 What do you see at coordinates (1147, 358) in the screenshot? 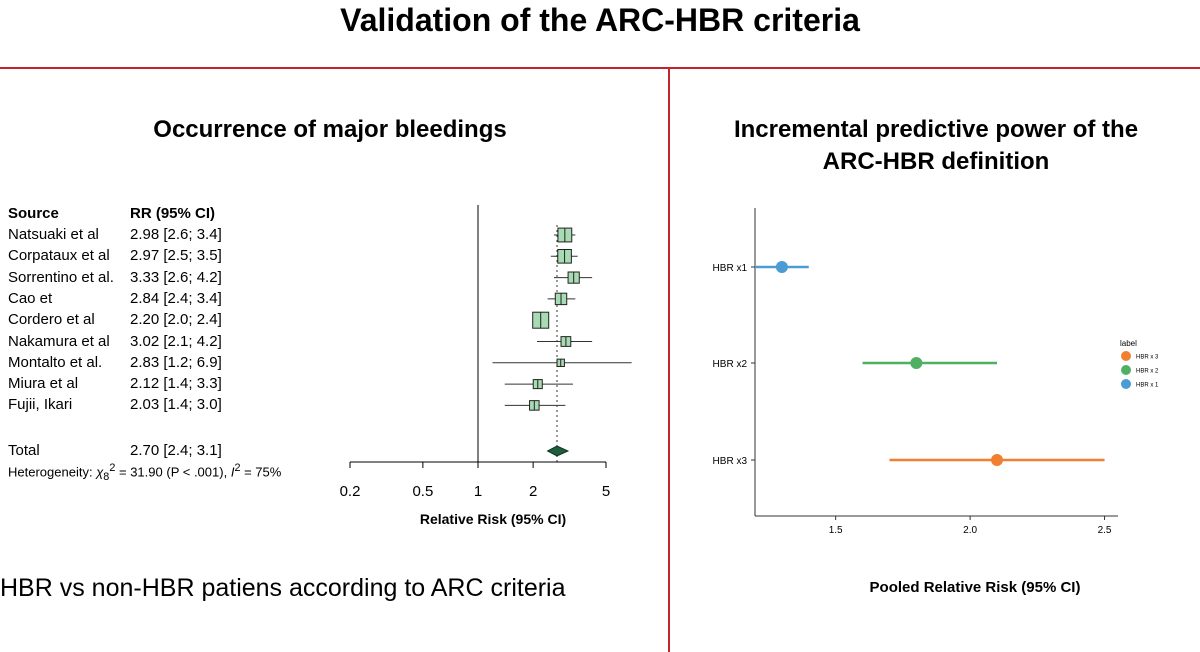
I see `legend-item-label: HBR x 3` at bounding box center [1147, 358].